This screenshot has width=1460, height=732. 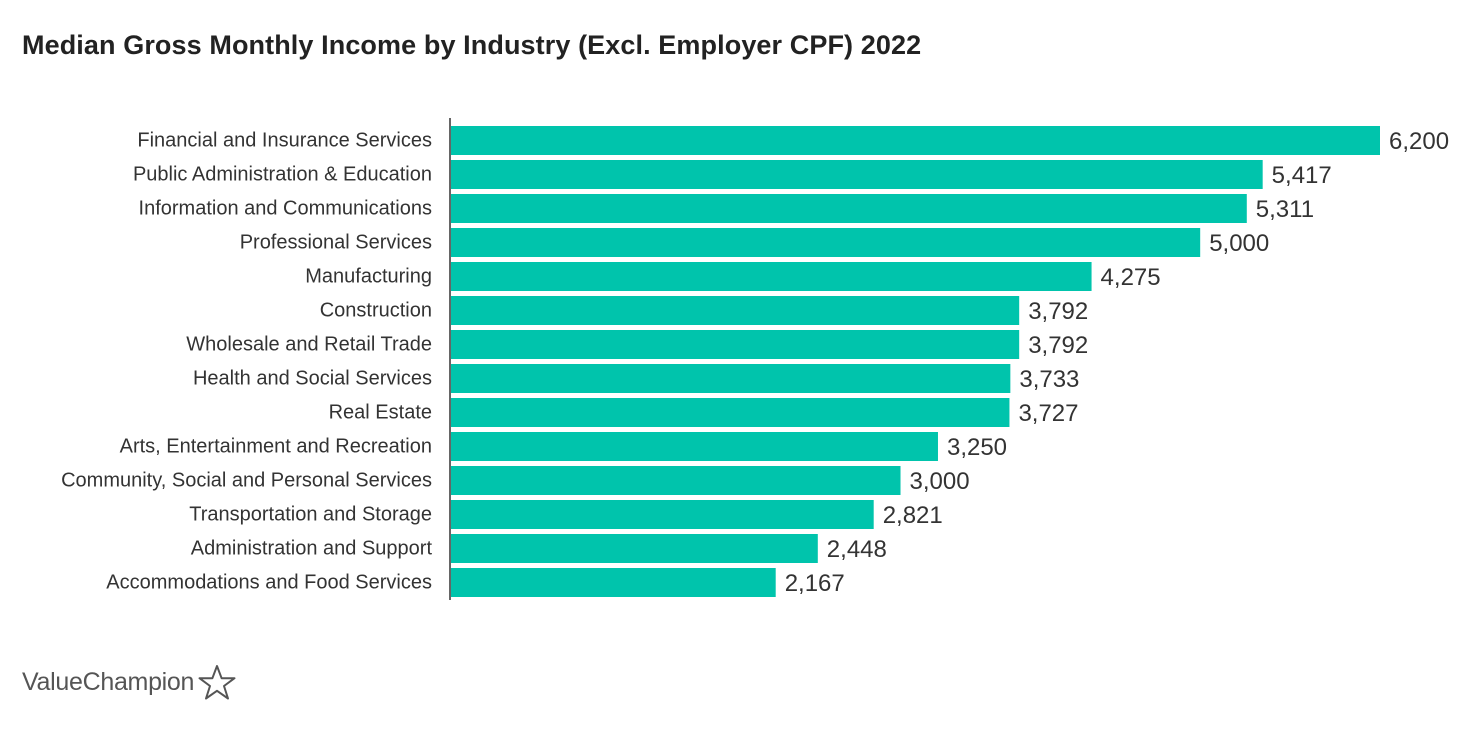 What do you see at coordinates (1049, 379) in the screenshot?
I see `value-label: 3,733` at bounding box center [1049, 379].